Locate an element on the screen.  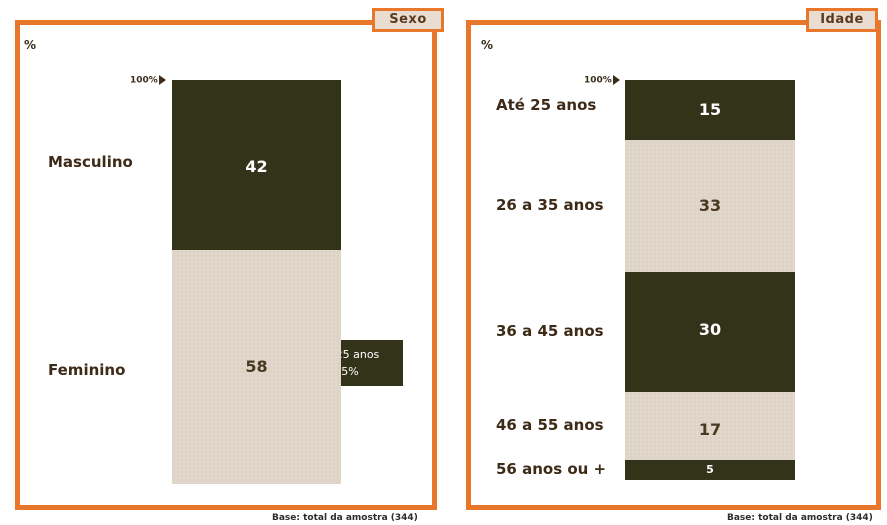
idade-category-label-3: 46 a 55 anos is located at coordinates (550, 425).